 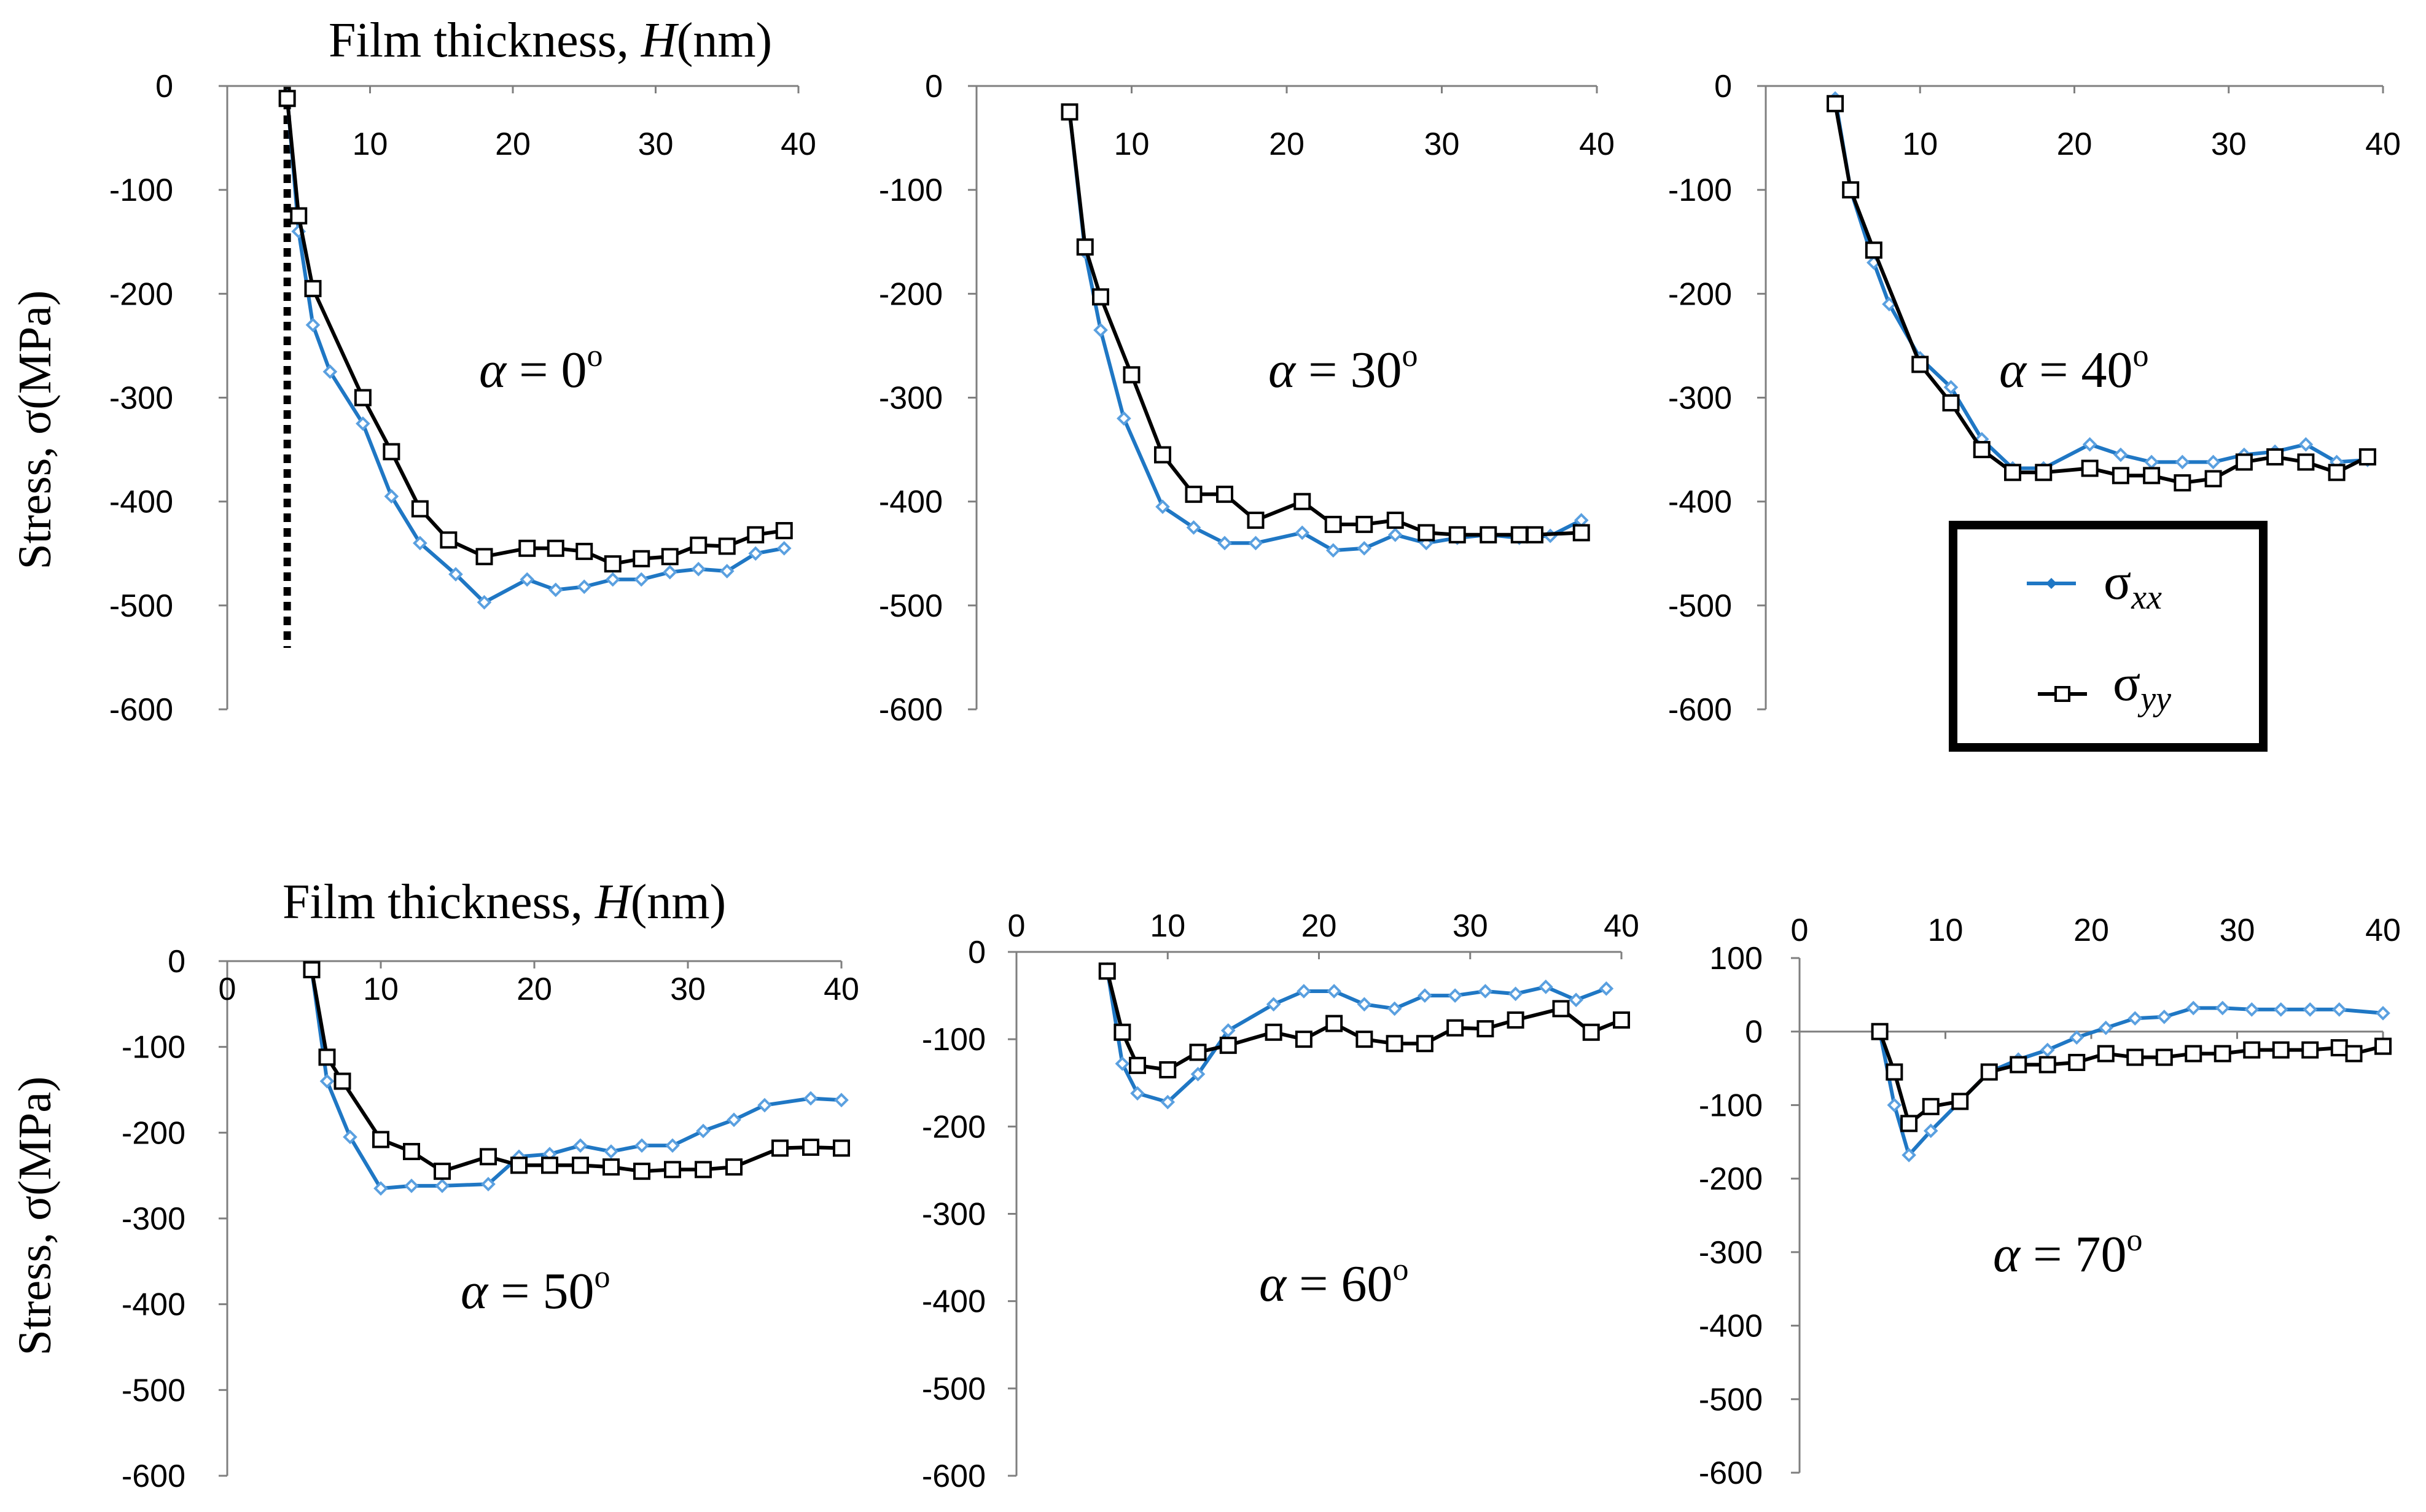 I want to click on x-tick-label: 0, so click(x=227, y=990).